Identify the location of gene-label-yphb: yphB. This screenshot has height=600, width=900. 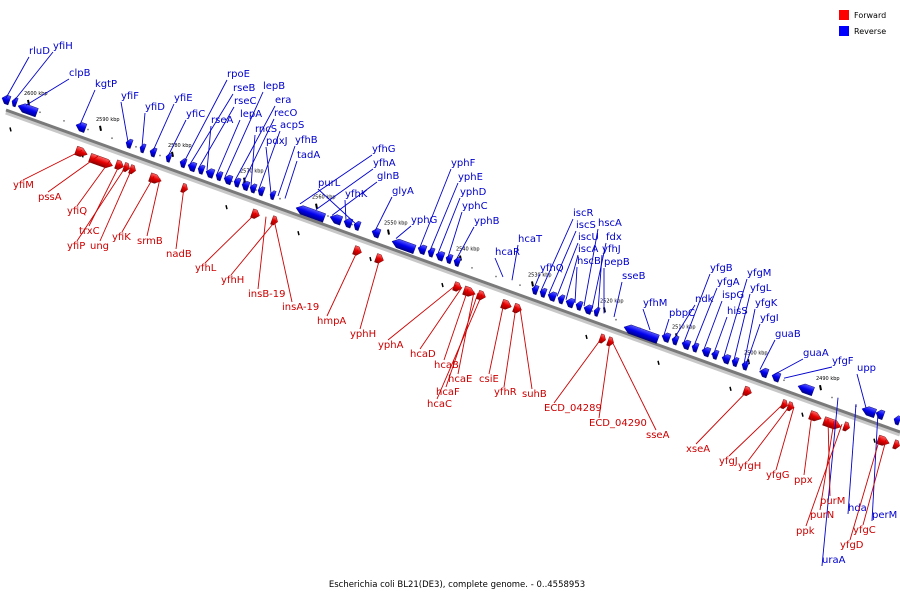
(487, 221).